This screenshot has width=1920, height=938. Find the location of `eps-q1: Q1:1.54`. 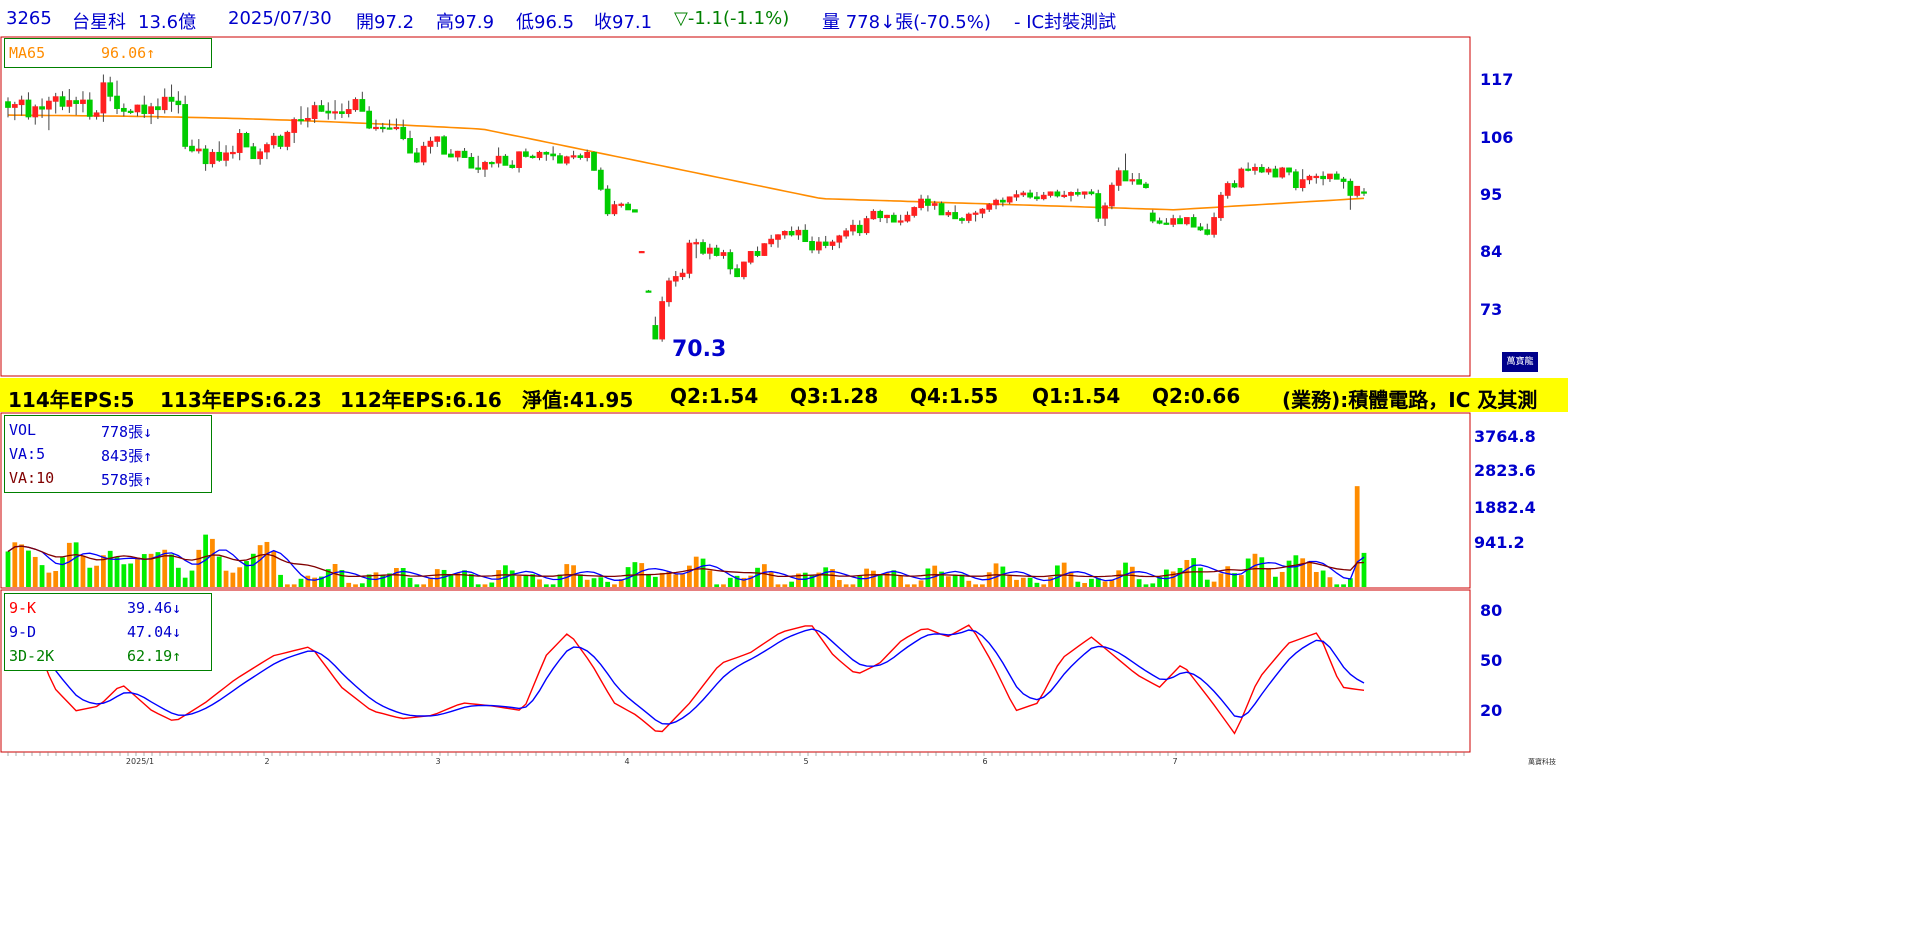

eps-q1: Q1:1.54 is located at coordinates (1076, 396).